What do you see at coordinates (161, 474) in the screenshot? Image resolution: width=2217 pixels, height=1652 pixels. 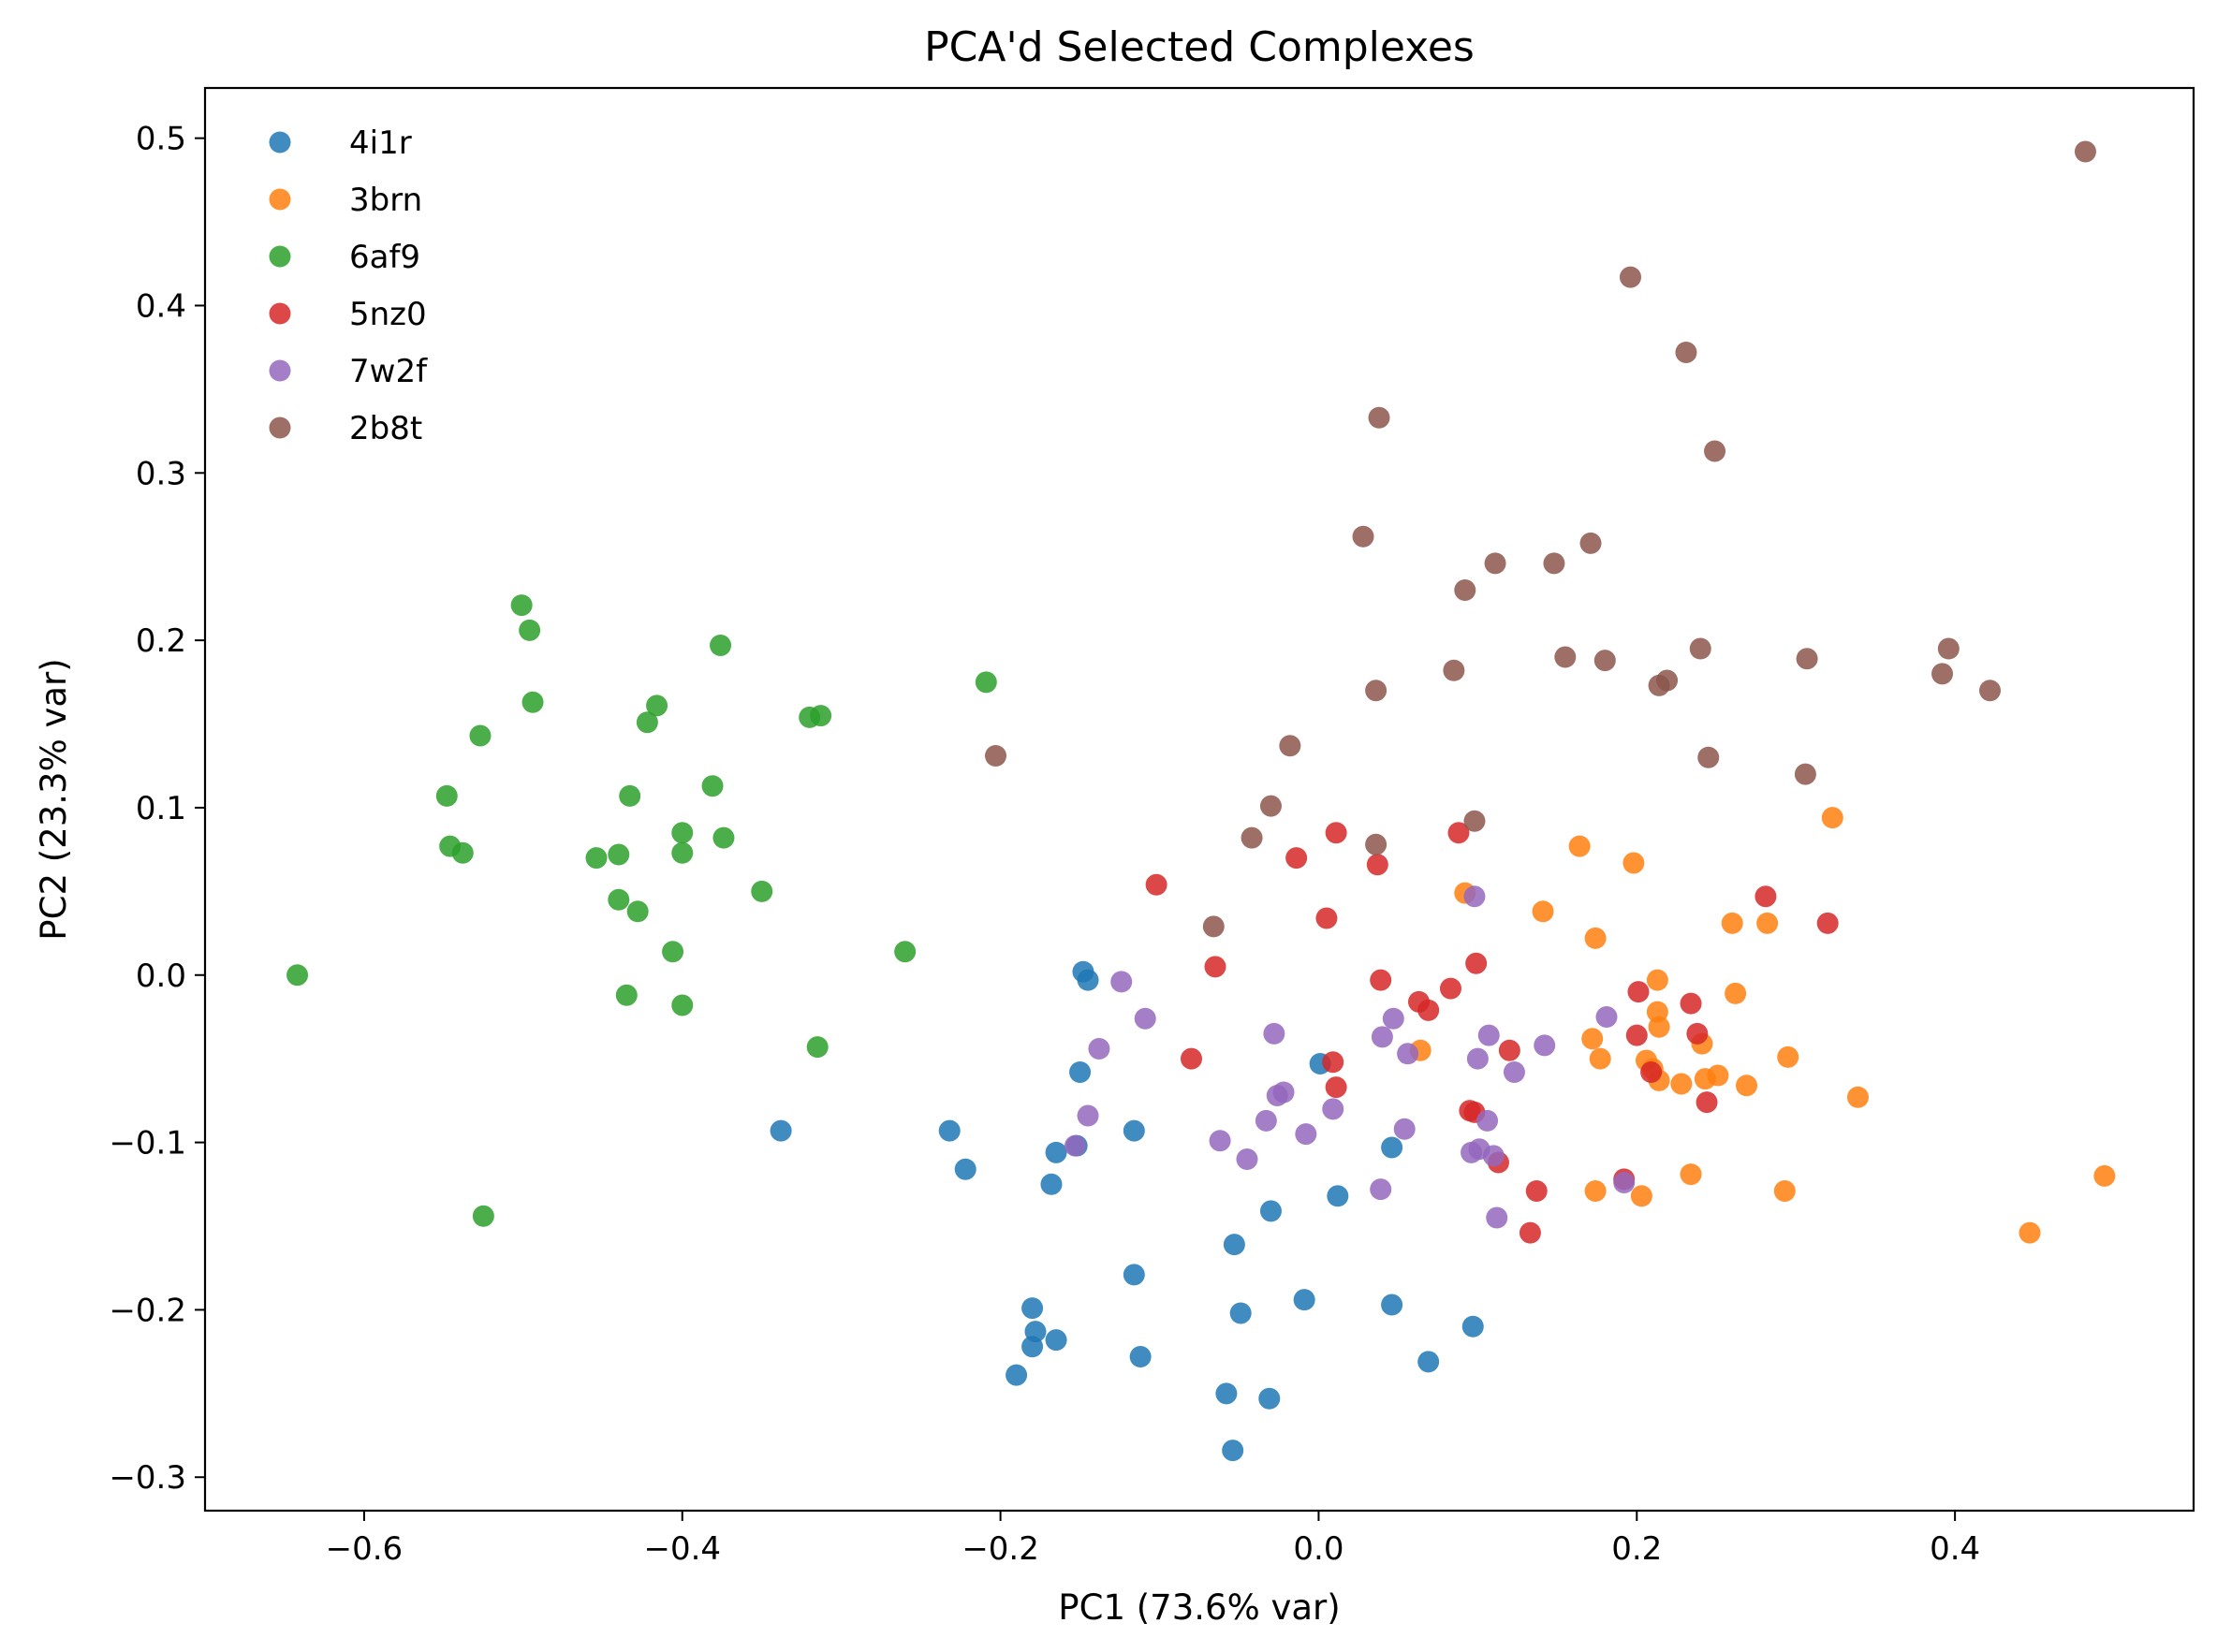 I see `y-tick-label: 0.3` at bounding box center [161, 474].